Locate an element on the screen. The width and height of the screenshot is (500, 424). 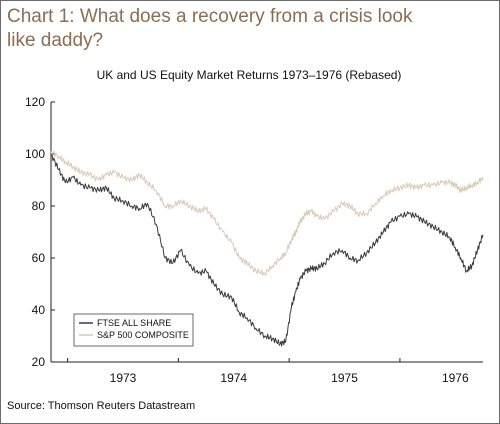
legend-box is located at coordinates (133, 330).